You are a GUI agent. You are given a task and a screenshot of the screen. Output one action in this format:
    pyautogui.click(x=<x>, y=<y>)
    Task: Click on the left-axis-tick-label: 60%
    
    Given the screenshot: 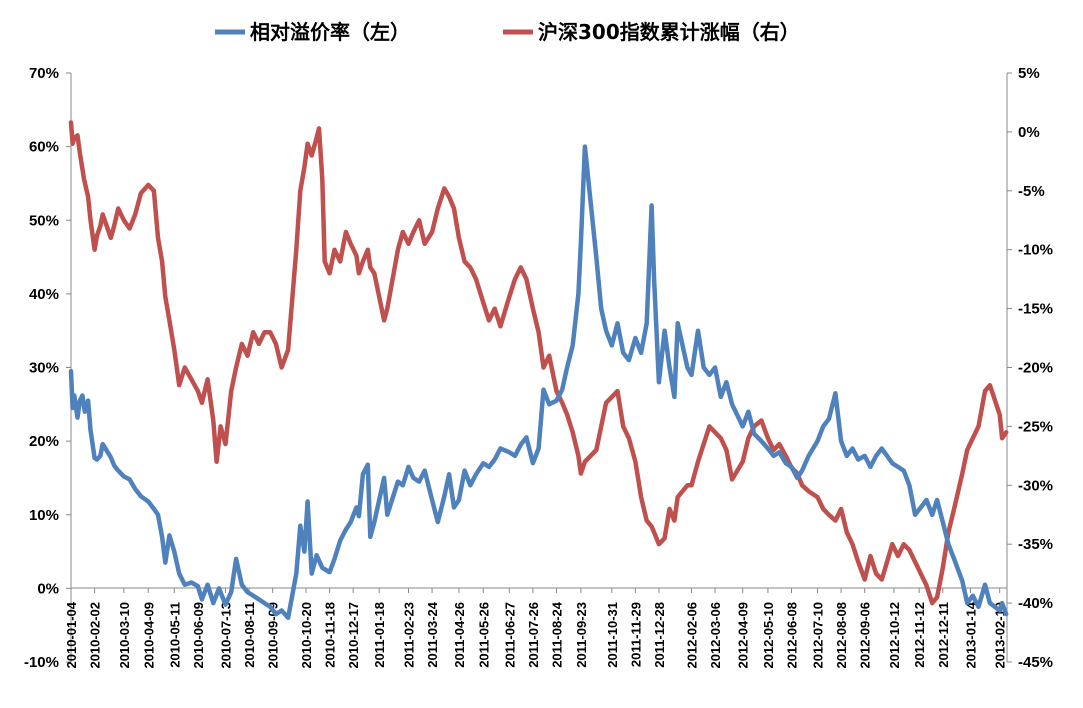 What is the action you would take?
    pyautogui.click(x=44, y=147)
    